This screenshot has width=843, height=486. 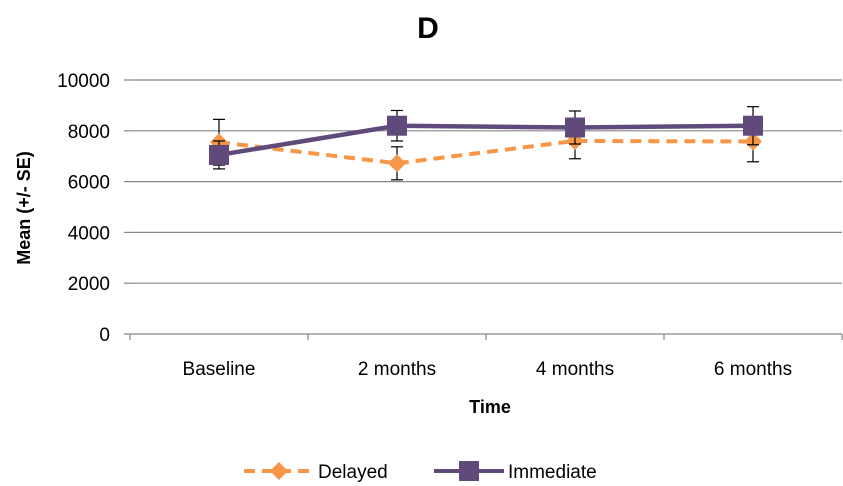 I want to click on legend-item-immediate: Immediate, so click(x=515, y=472).